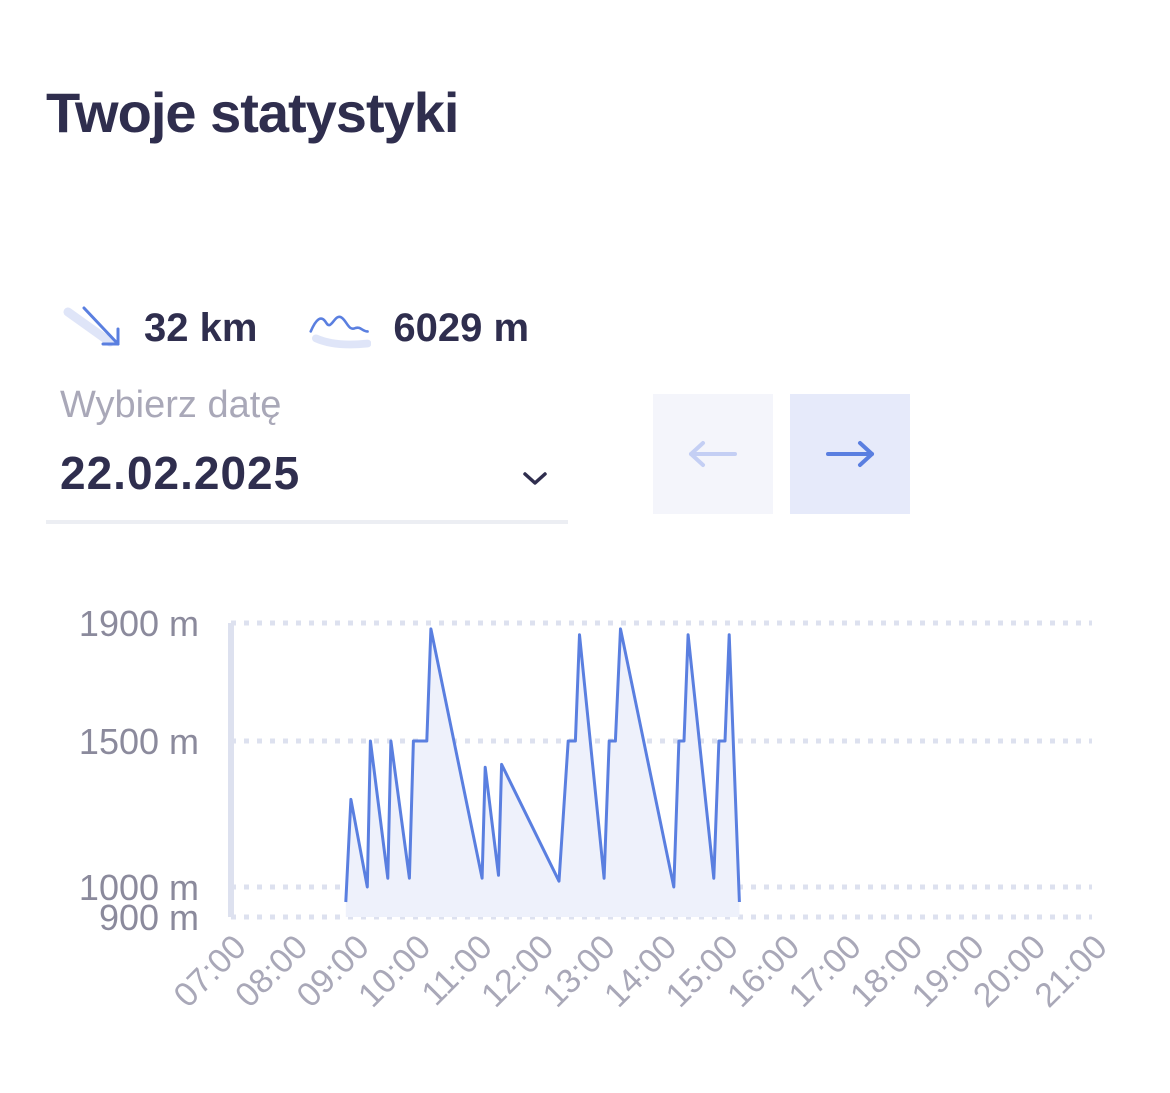 The image size is (1170, 1093). I want to click on distance-value: 32 km, so click(201, 327).